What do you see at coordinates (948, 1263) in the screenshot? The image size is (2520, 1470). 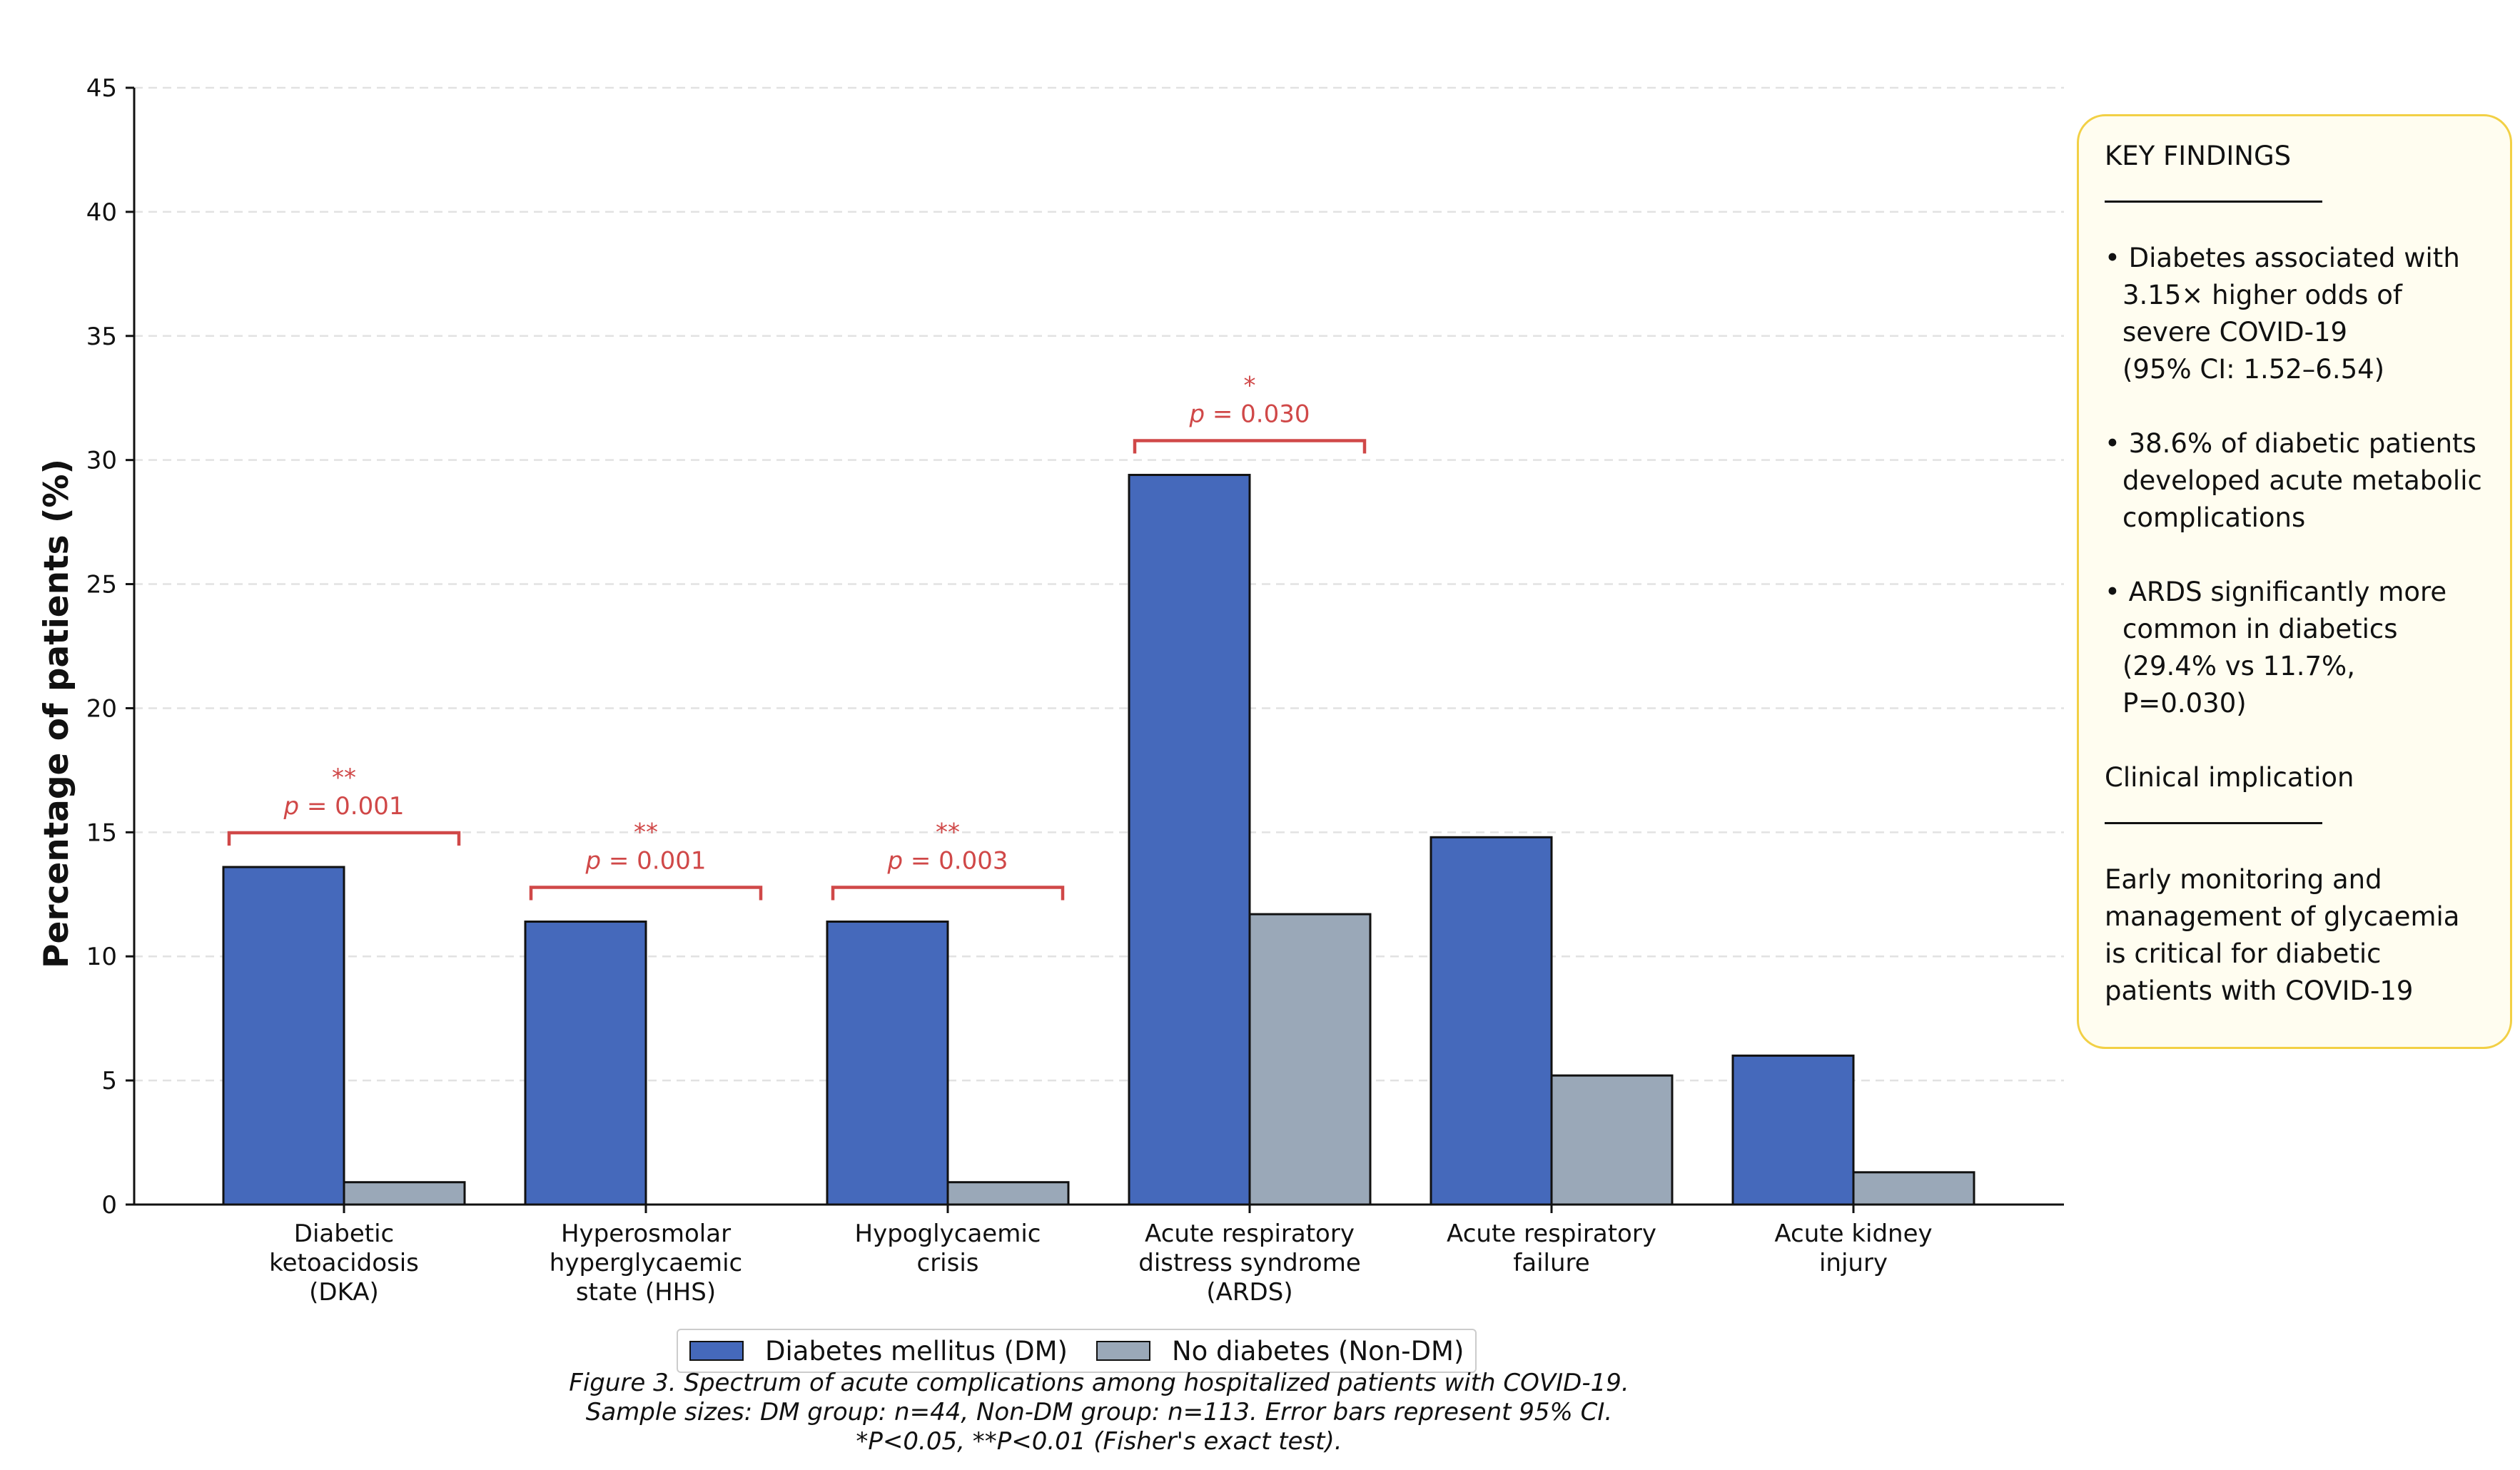 I see `x-tick-label: crisis` at bounding box center [948, 1263].